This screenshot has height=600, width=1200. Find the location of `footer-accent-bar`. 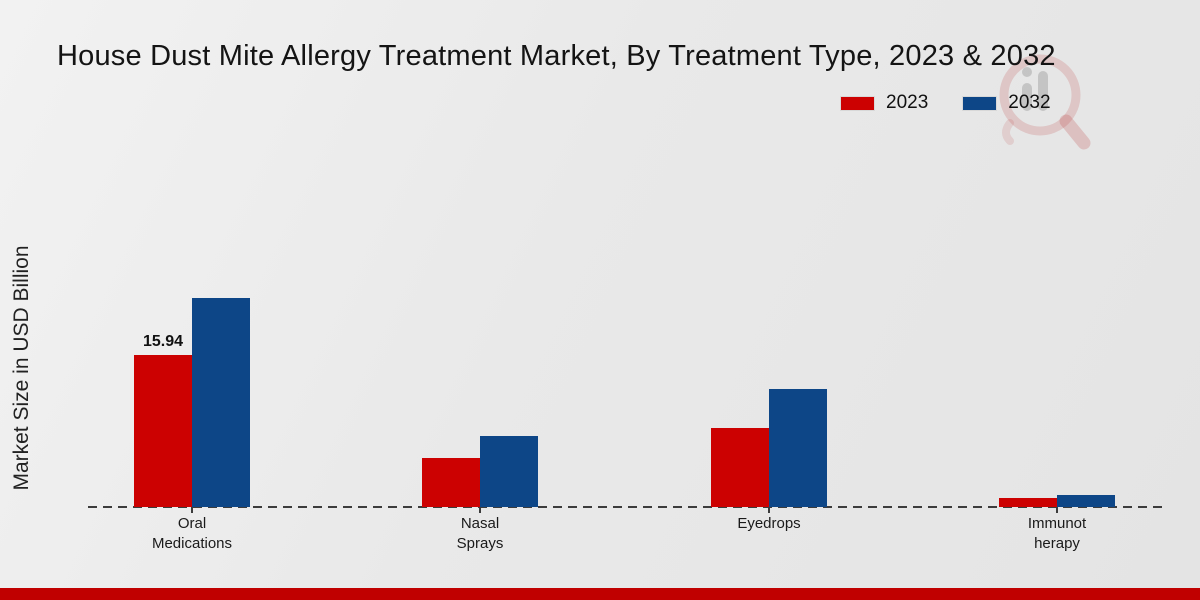

footer-accent-bar is located at coordinates (600, 594).